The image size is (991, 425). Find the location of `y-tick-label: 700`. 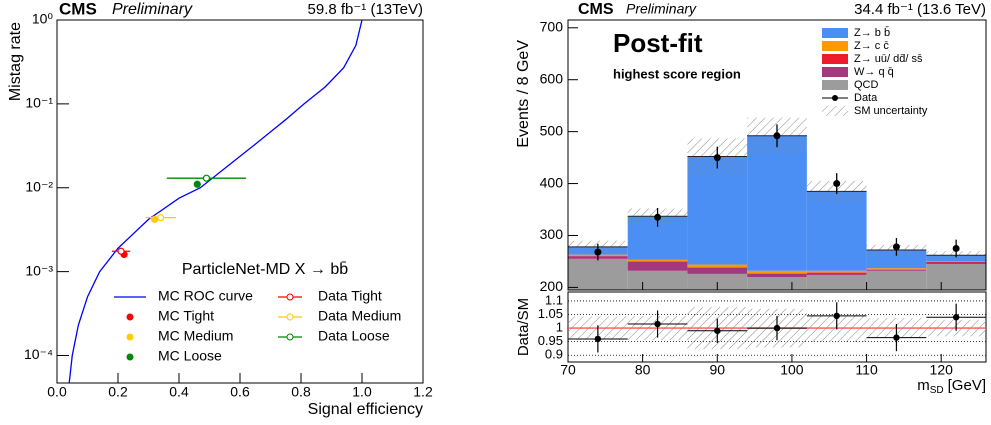

y-tick-label: 700 is located at coordinates (552, 26).